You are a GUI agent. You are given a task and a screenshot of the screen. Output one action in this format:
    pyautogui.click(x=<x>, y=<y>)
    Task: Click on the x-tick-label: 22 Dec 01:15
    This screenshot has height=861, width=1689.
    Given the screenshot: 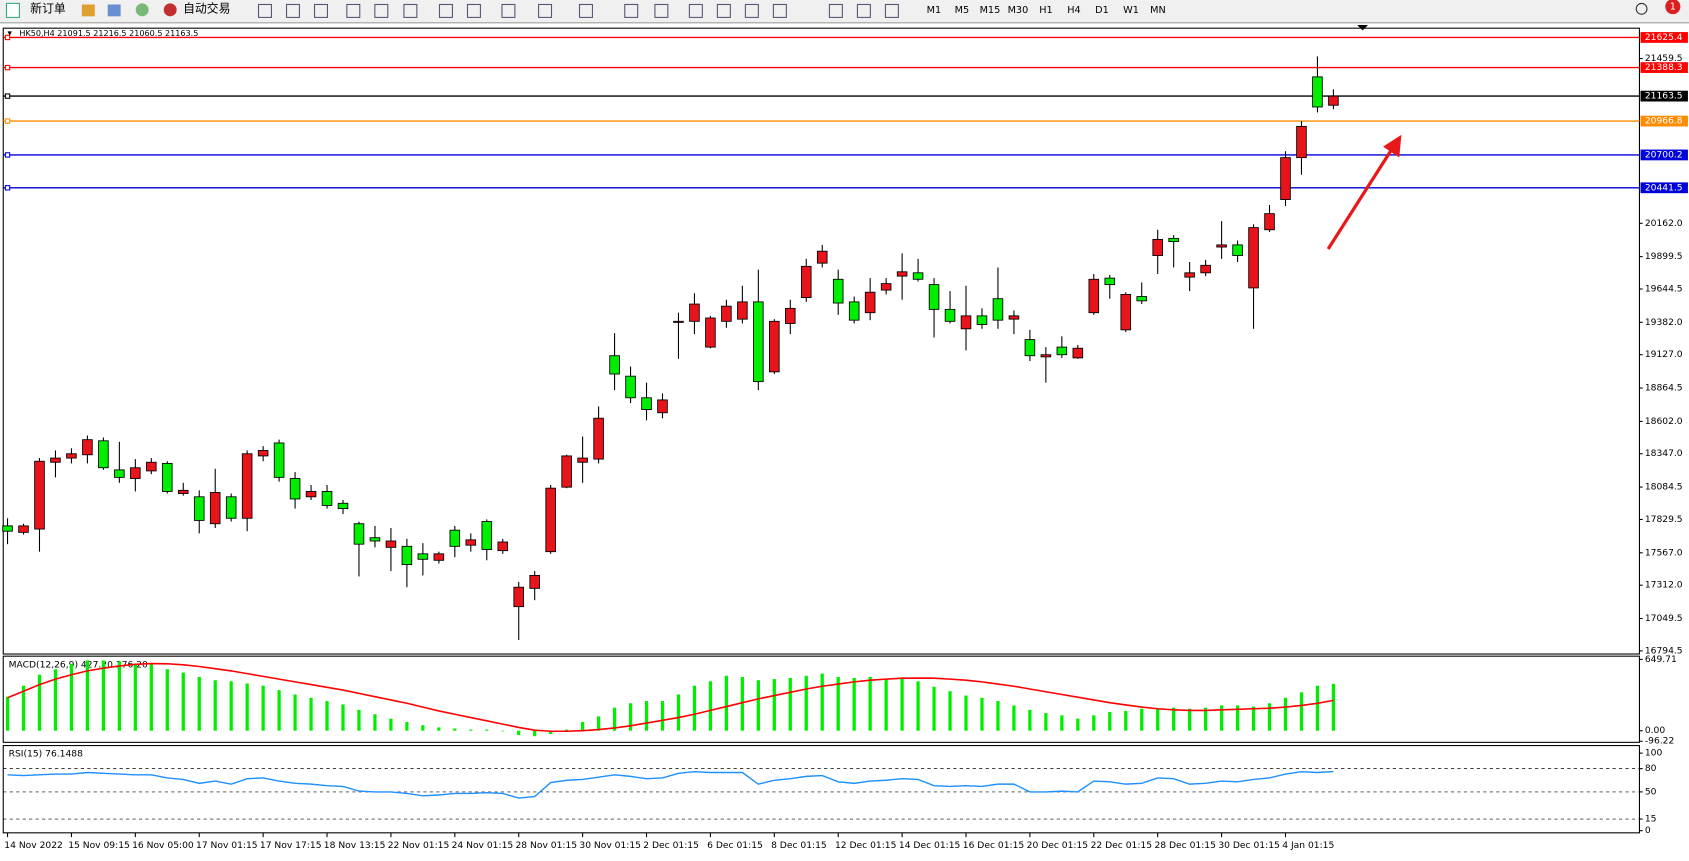 What is the action you would take?
    pyautogui.click(x=1122, y=846)
    